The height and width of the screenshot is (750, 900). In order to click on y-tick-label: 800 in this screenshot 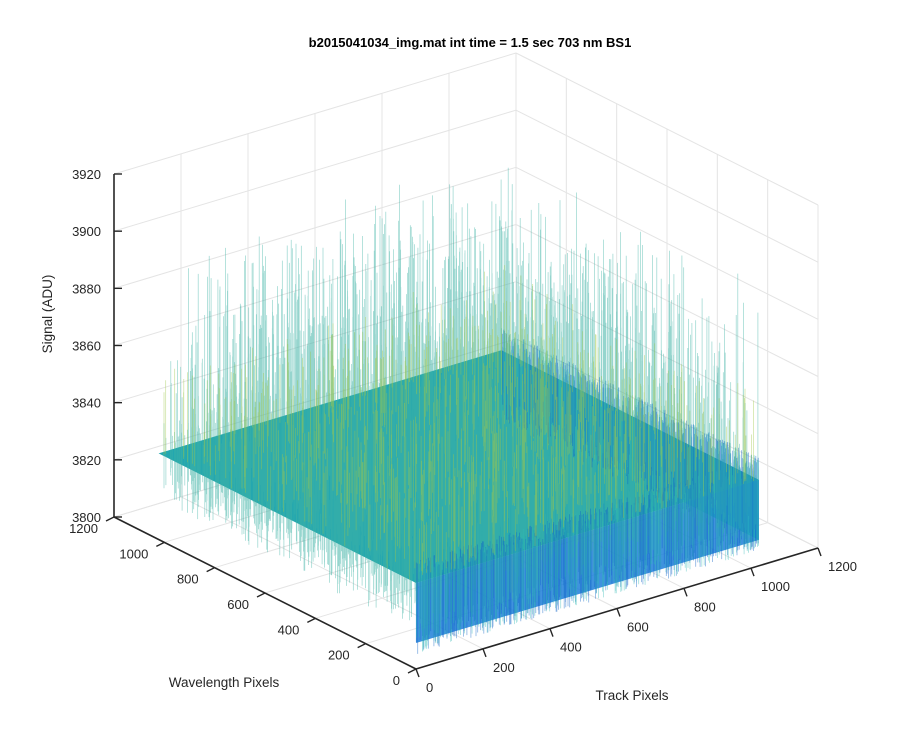, I will do `click(188, 579)`.